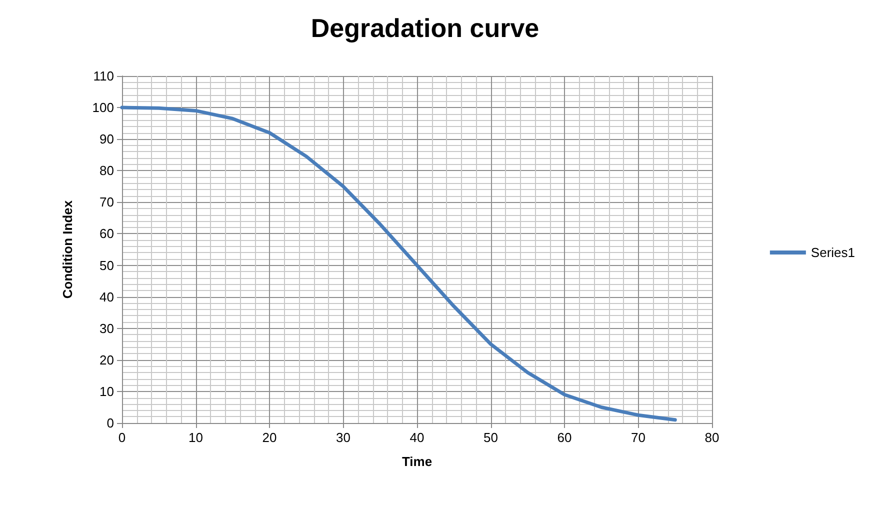 The height and width of the screenshot is (505, 880). Describe the element at coordinates (269, 437) in the screenshot. I see `x-tick-label: 20` at that location.